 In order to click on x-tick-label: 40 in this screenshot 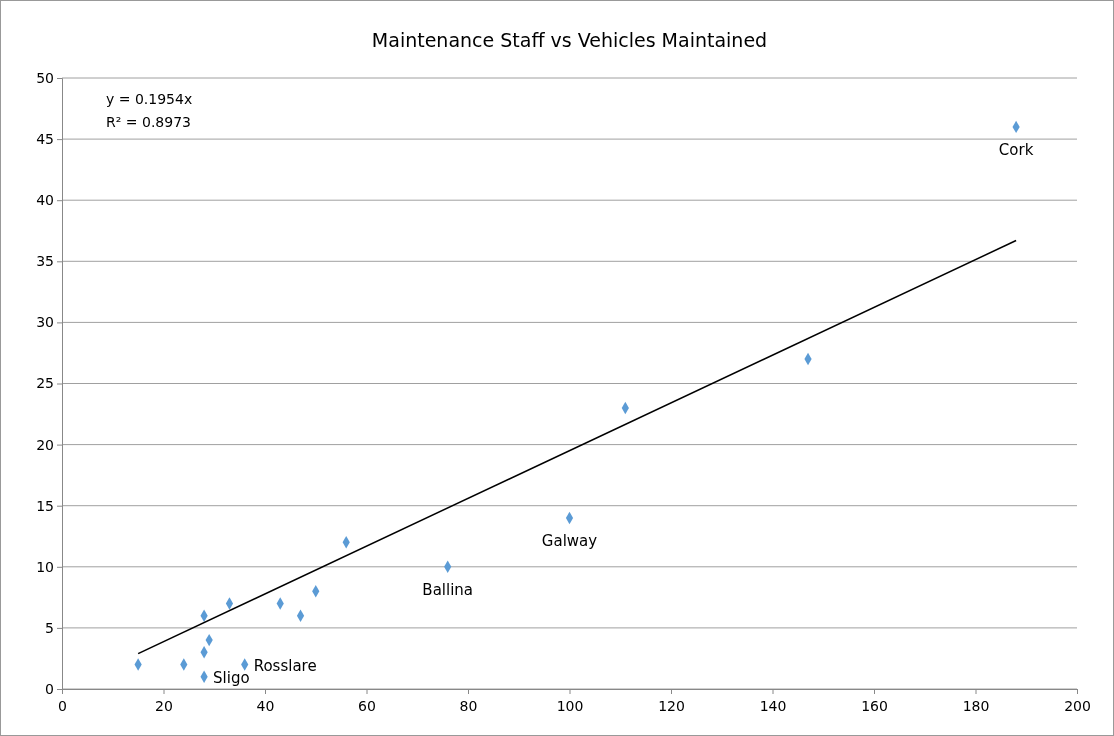, I will do `click(265, 706)`.